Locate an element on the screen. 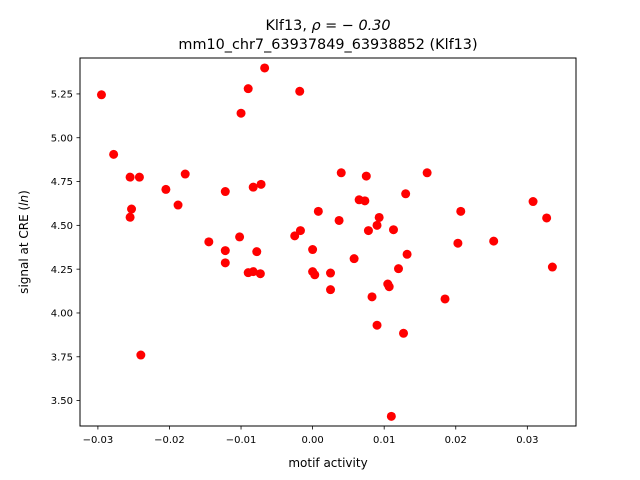 The height and width of the screenshot is (480, 640). chart-title-line1: Klf13, ρ = − 0.30 is located at coordinates (328, 26).